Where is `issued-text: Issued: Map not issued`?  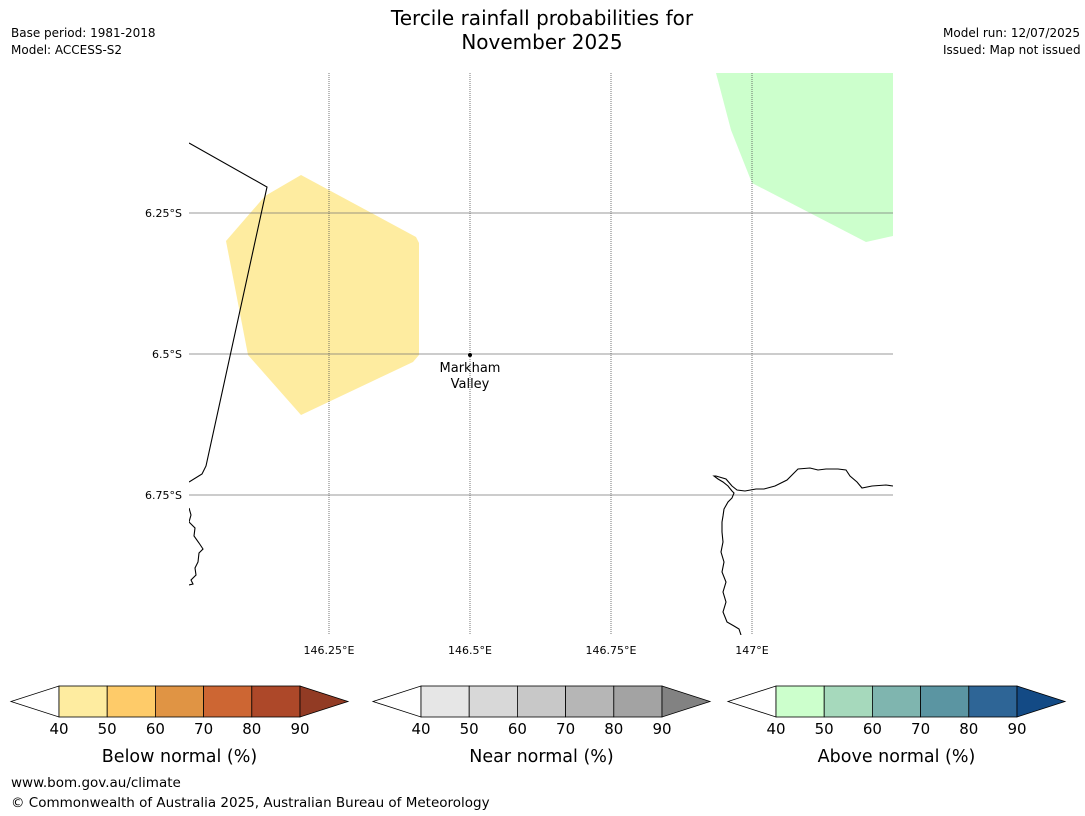
issued-text: Issued: Map not issued is located at coordinates (1012, 50).